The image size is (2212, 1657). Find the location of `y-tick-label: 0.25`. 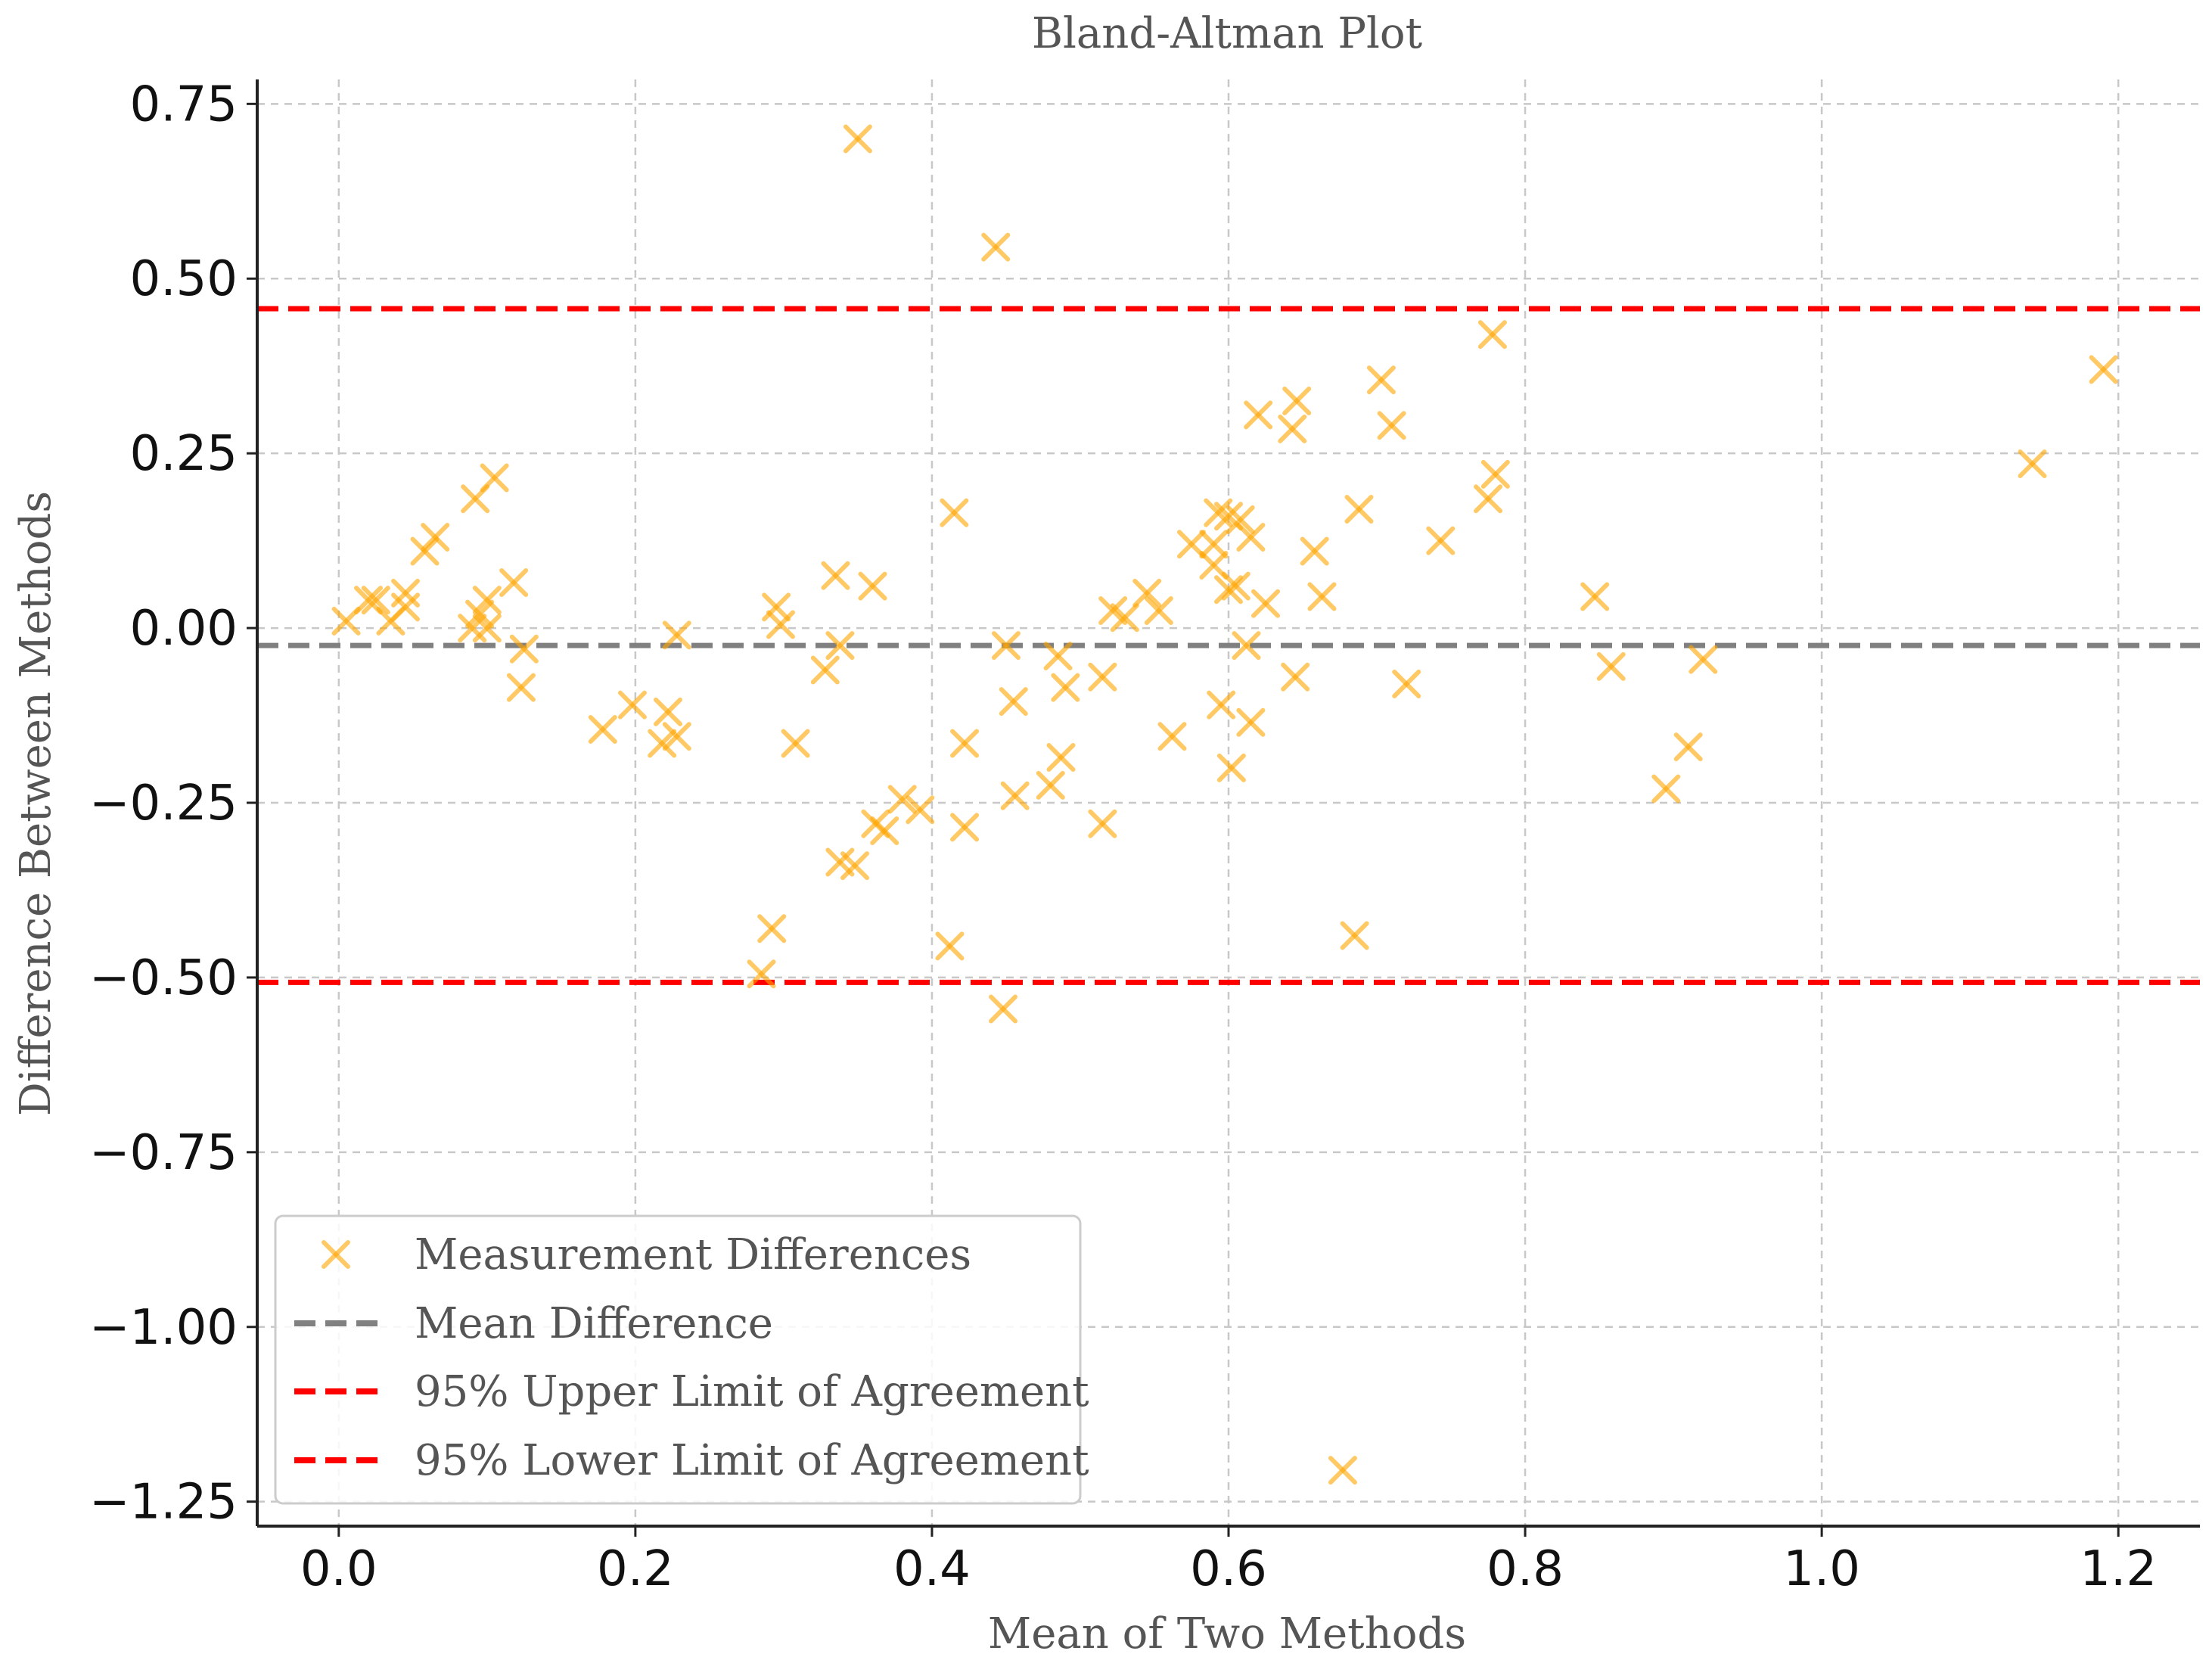

y-tick-label: 0.25 is located at coordinates (184, 454).